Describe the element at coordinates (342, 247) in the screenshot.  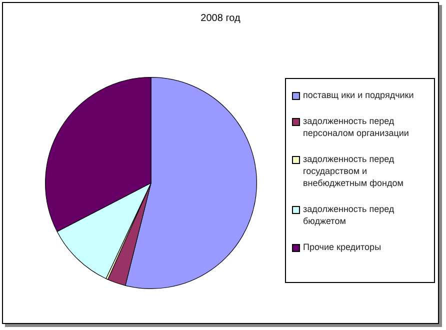
I see `legend-label: Прочие кредиторы` at that location.